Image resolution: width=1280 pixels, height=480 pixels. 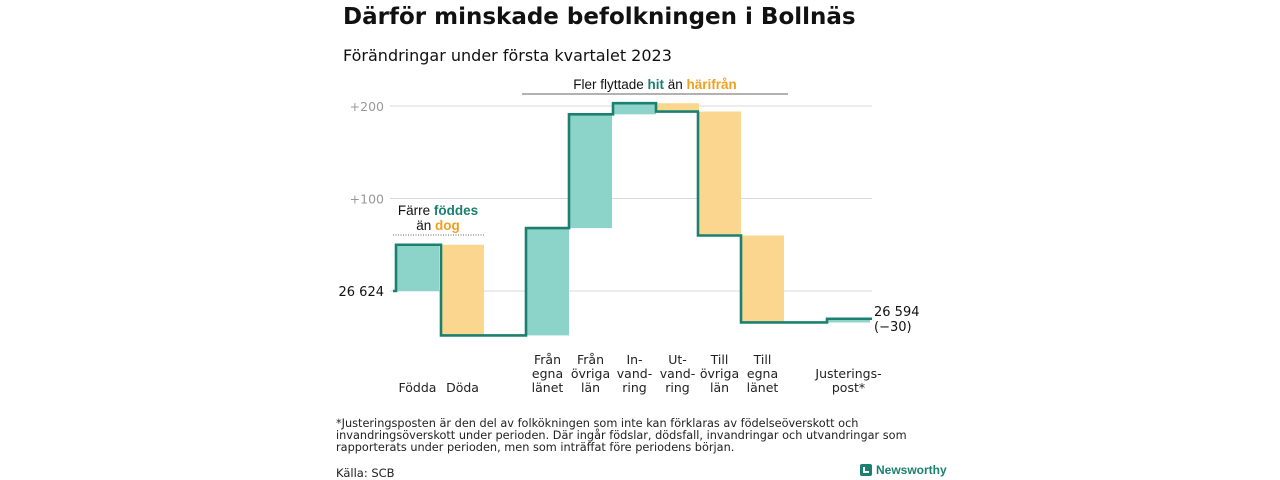 What do you see at coordinates (548, 373) in the screenshot?
I see `x-category-label-2: Från egna länet` at bounding box center [548, 373].